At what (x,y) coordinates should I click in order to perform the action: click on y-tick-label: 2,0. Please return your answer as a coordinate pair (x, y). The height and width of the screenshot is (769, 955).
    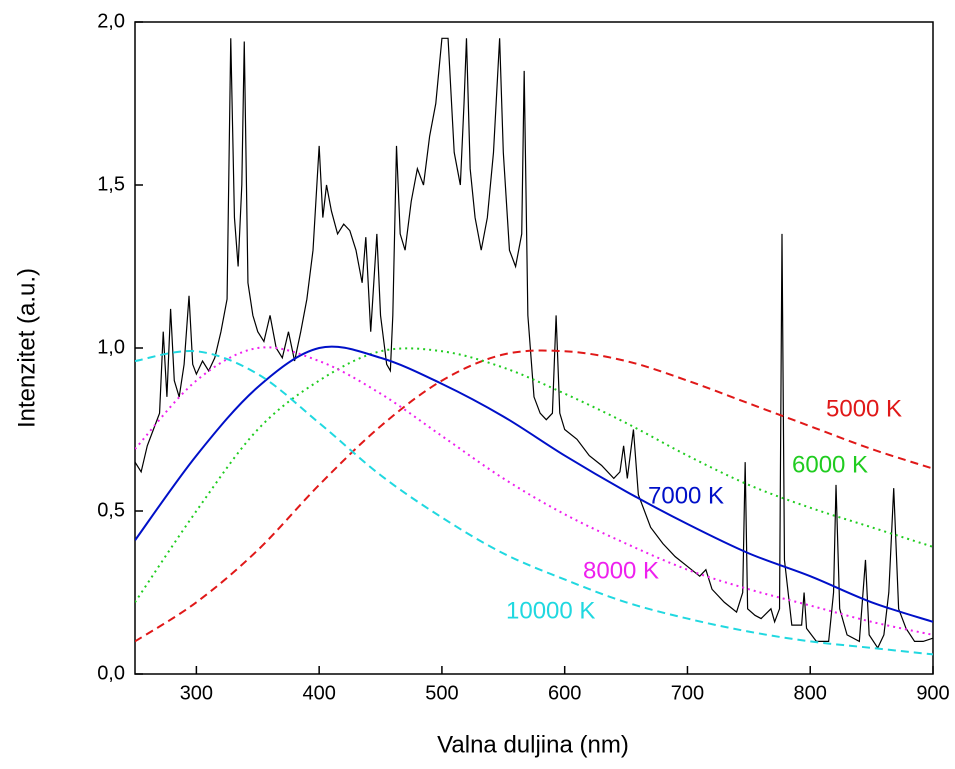
    Looking at the image, I should click on (111, 21).